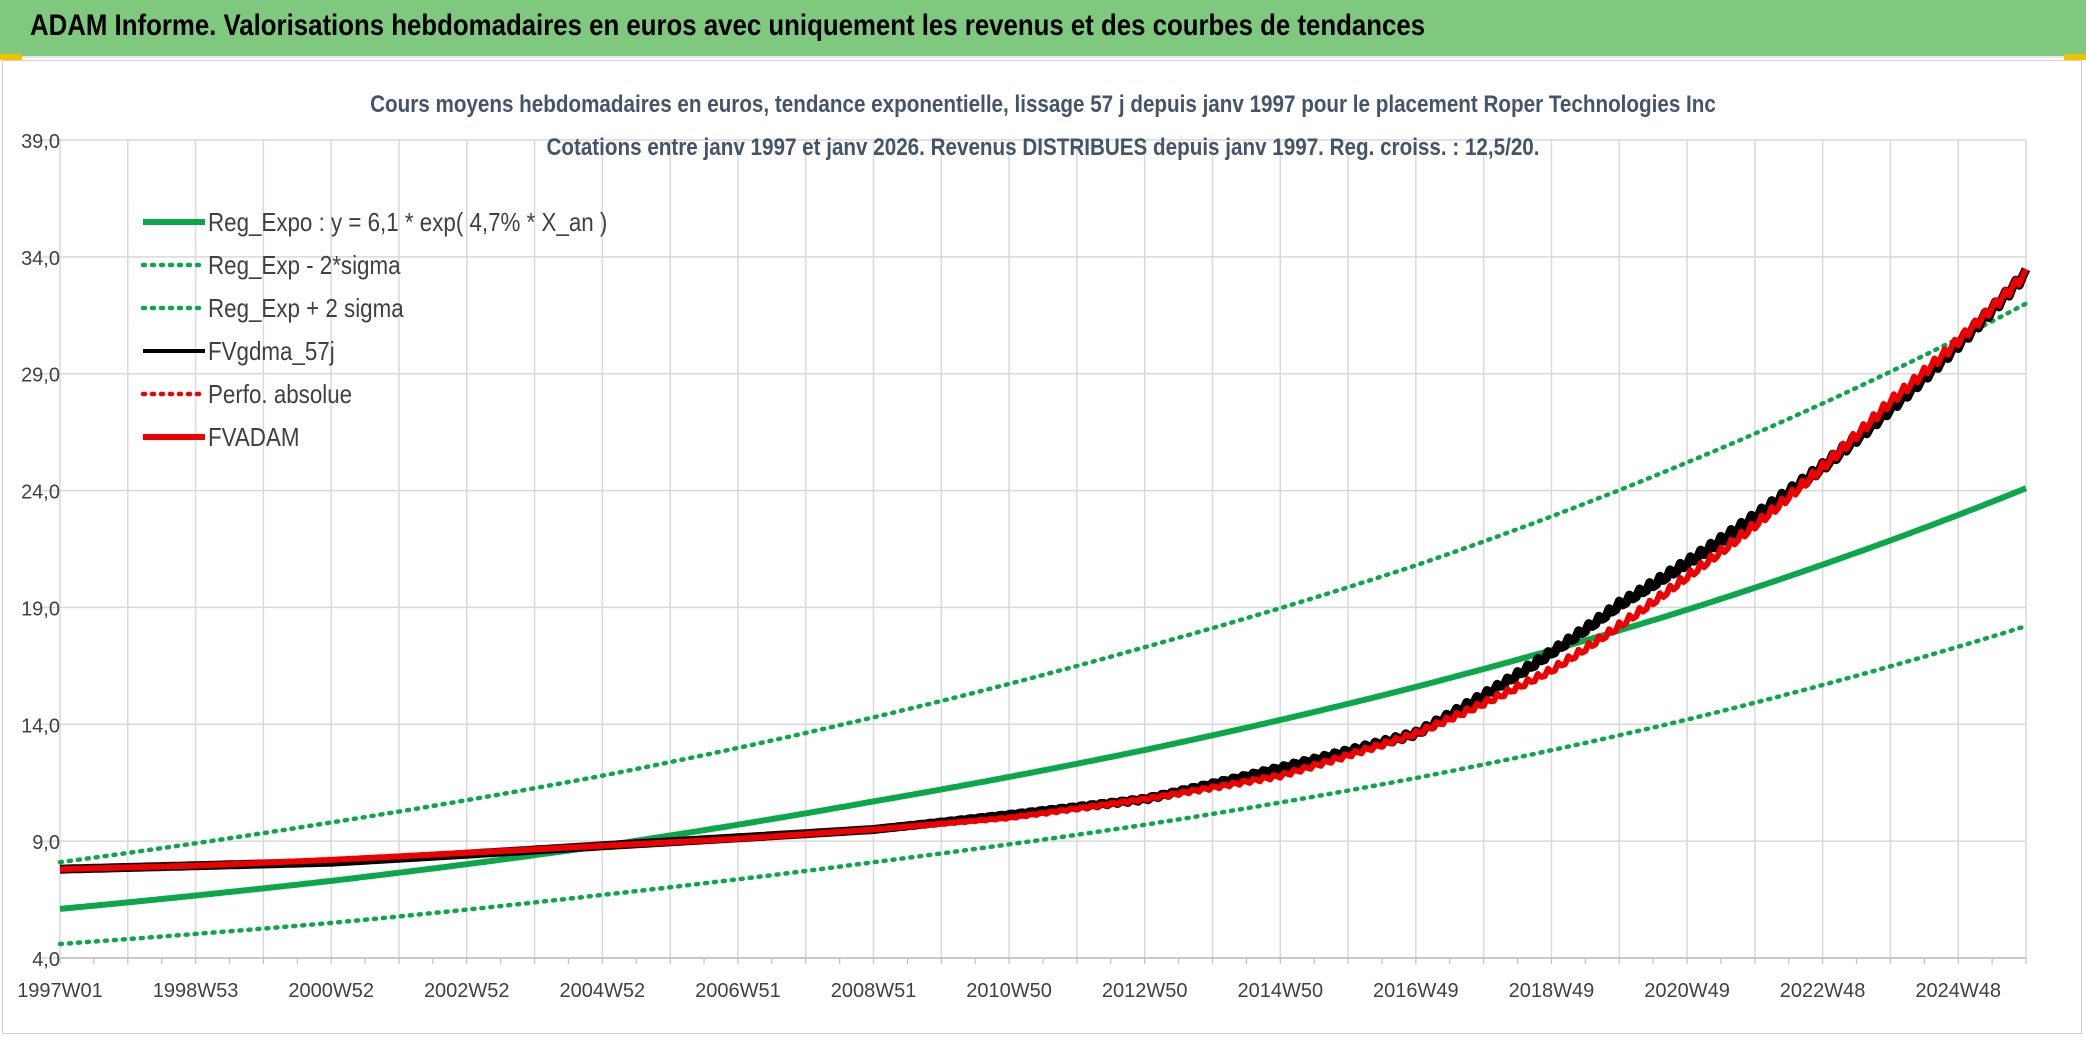 This screenshot has width=2086, height=1037. I want to click on x-tick-label: 1997W01, so click(60, 991).